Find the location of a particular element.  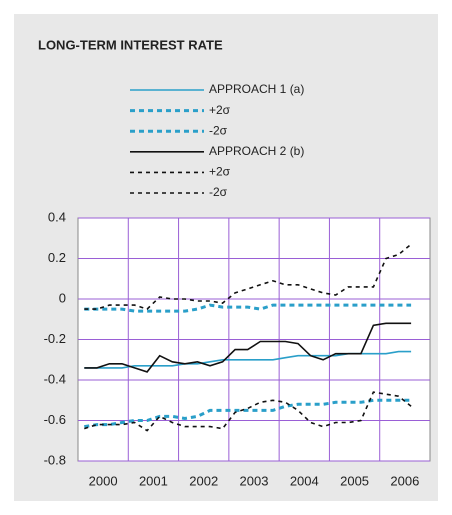

y-tick-label: 0.4 is located at coordinates (57, 216).